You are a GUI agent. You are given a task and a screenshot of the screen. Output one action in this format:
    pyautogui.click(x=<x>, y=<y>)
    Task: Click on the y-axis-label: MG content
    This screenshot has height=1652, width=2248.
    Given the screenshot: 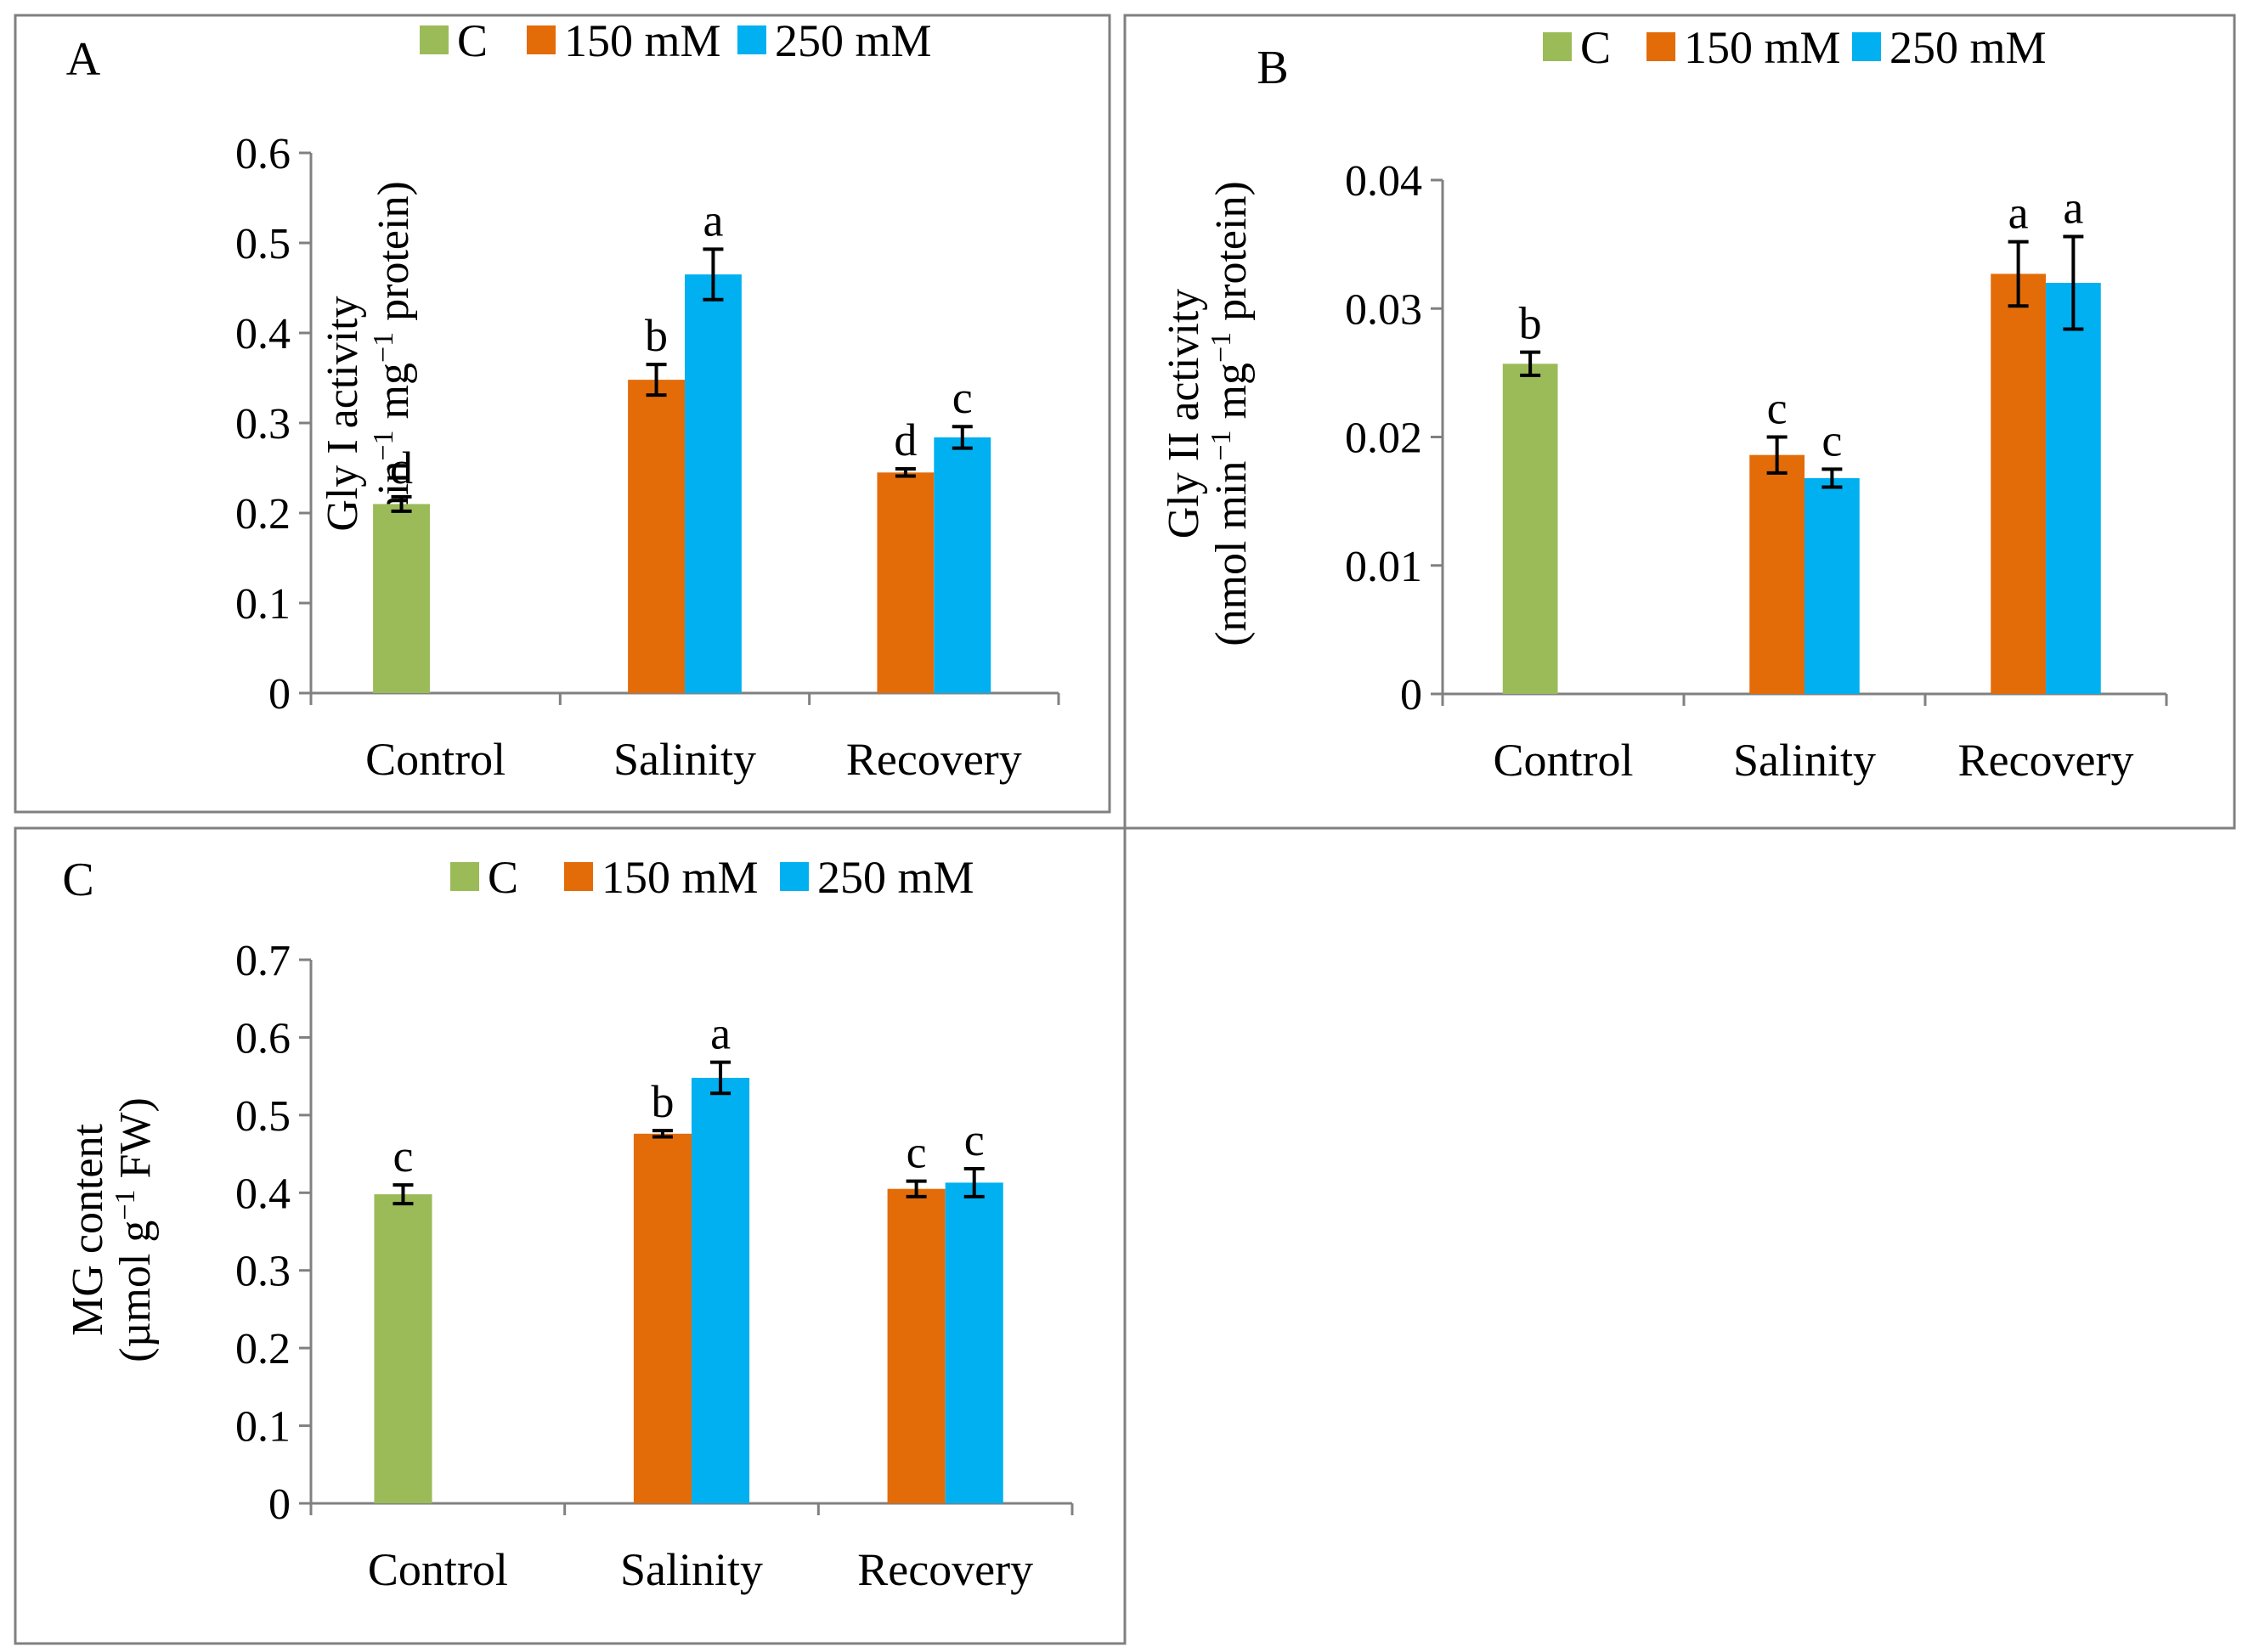 What is the action you would take?
    pyautogui.click(x=88, y=1230)
    